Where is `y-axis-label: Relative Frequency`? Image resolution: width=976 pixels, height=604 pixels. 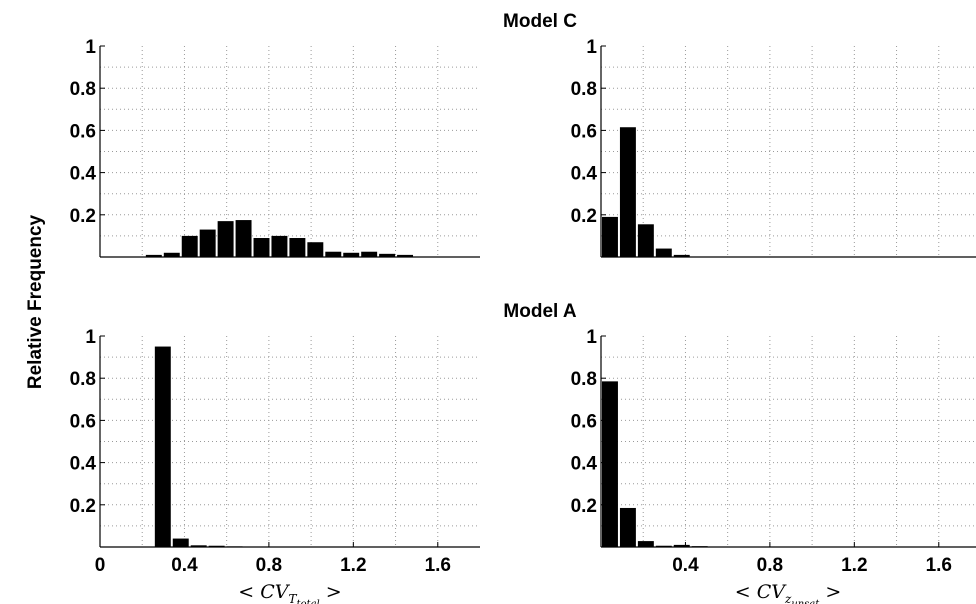 y-axis-label: Relative Frequency is located at coordinates (35, 301).